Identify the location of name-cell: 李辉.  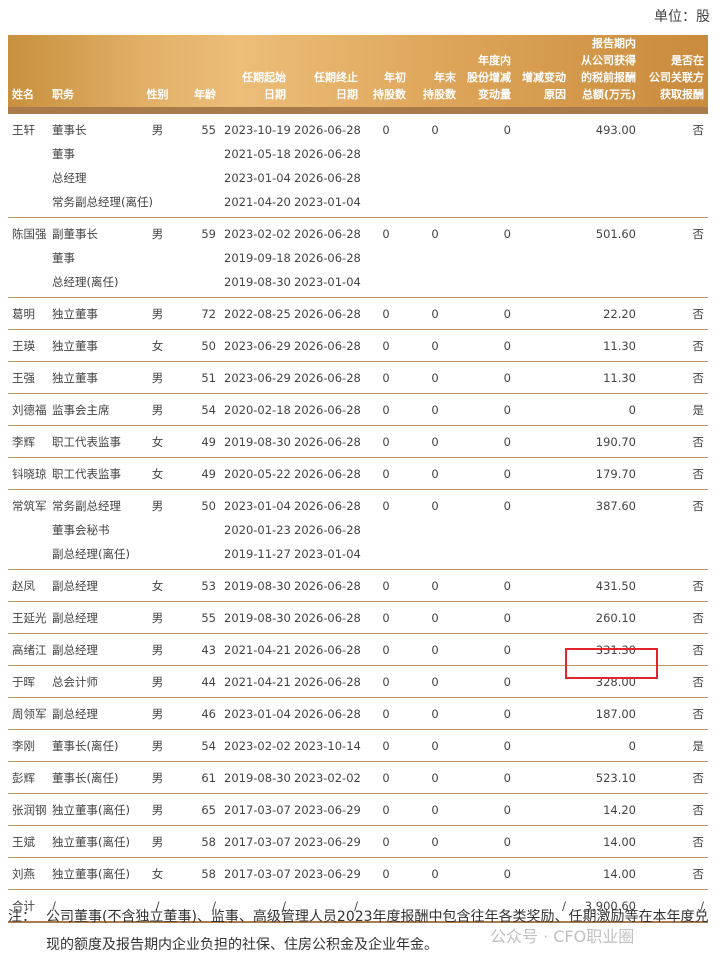
(28, 441).